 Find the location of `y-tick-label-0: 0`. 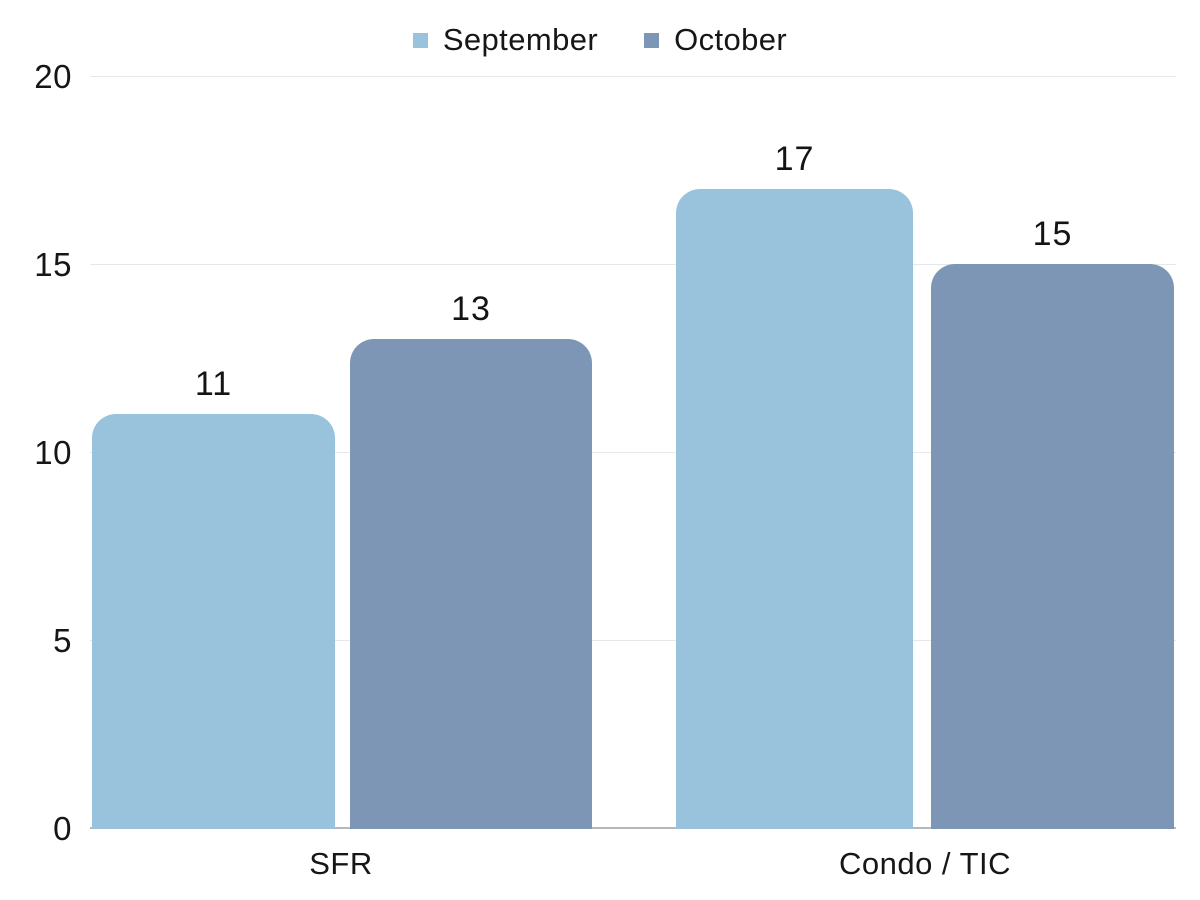

y-tick-label-0: 0 is located at coordinates (62, 828).